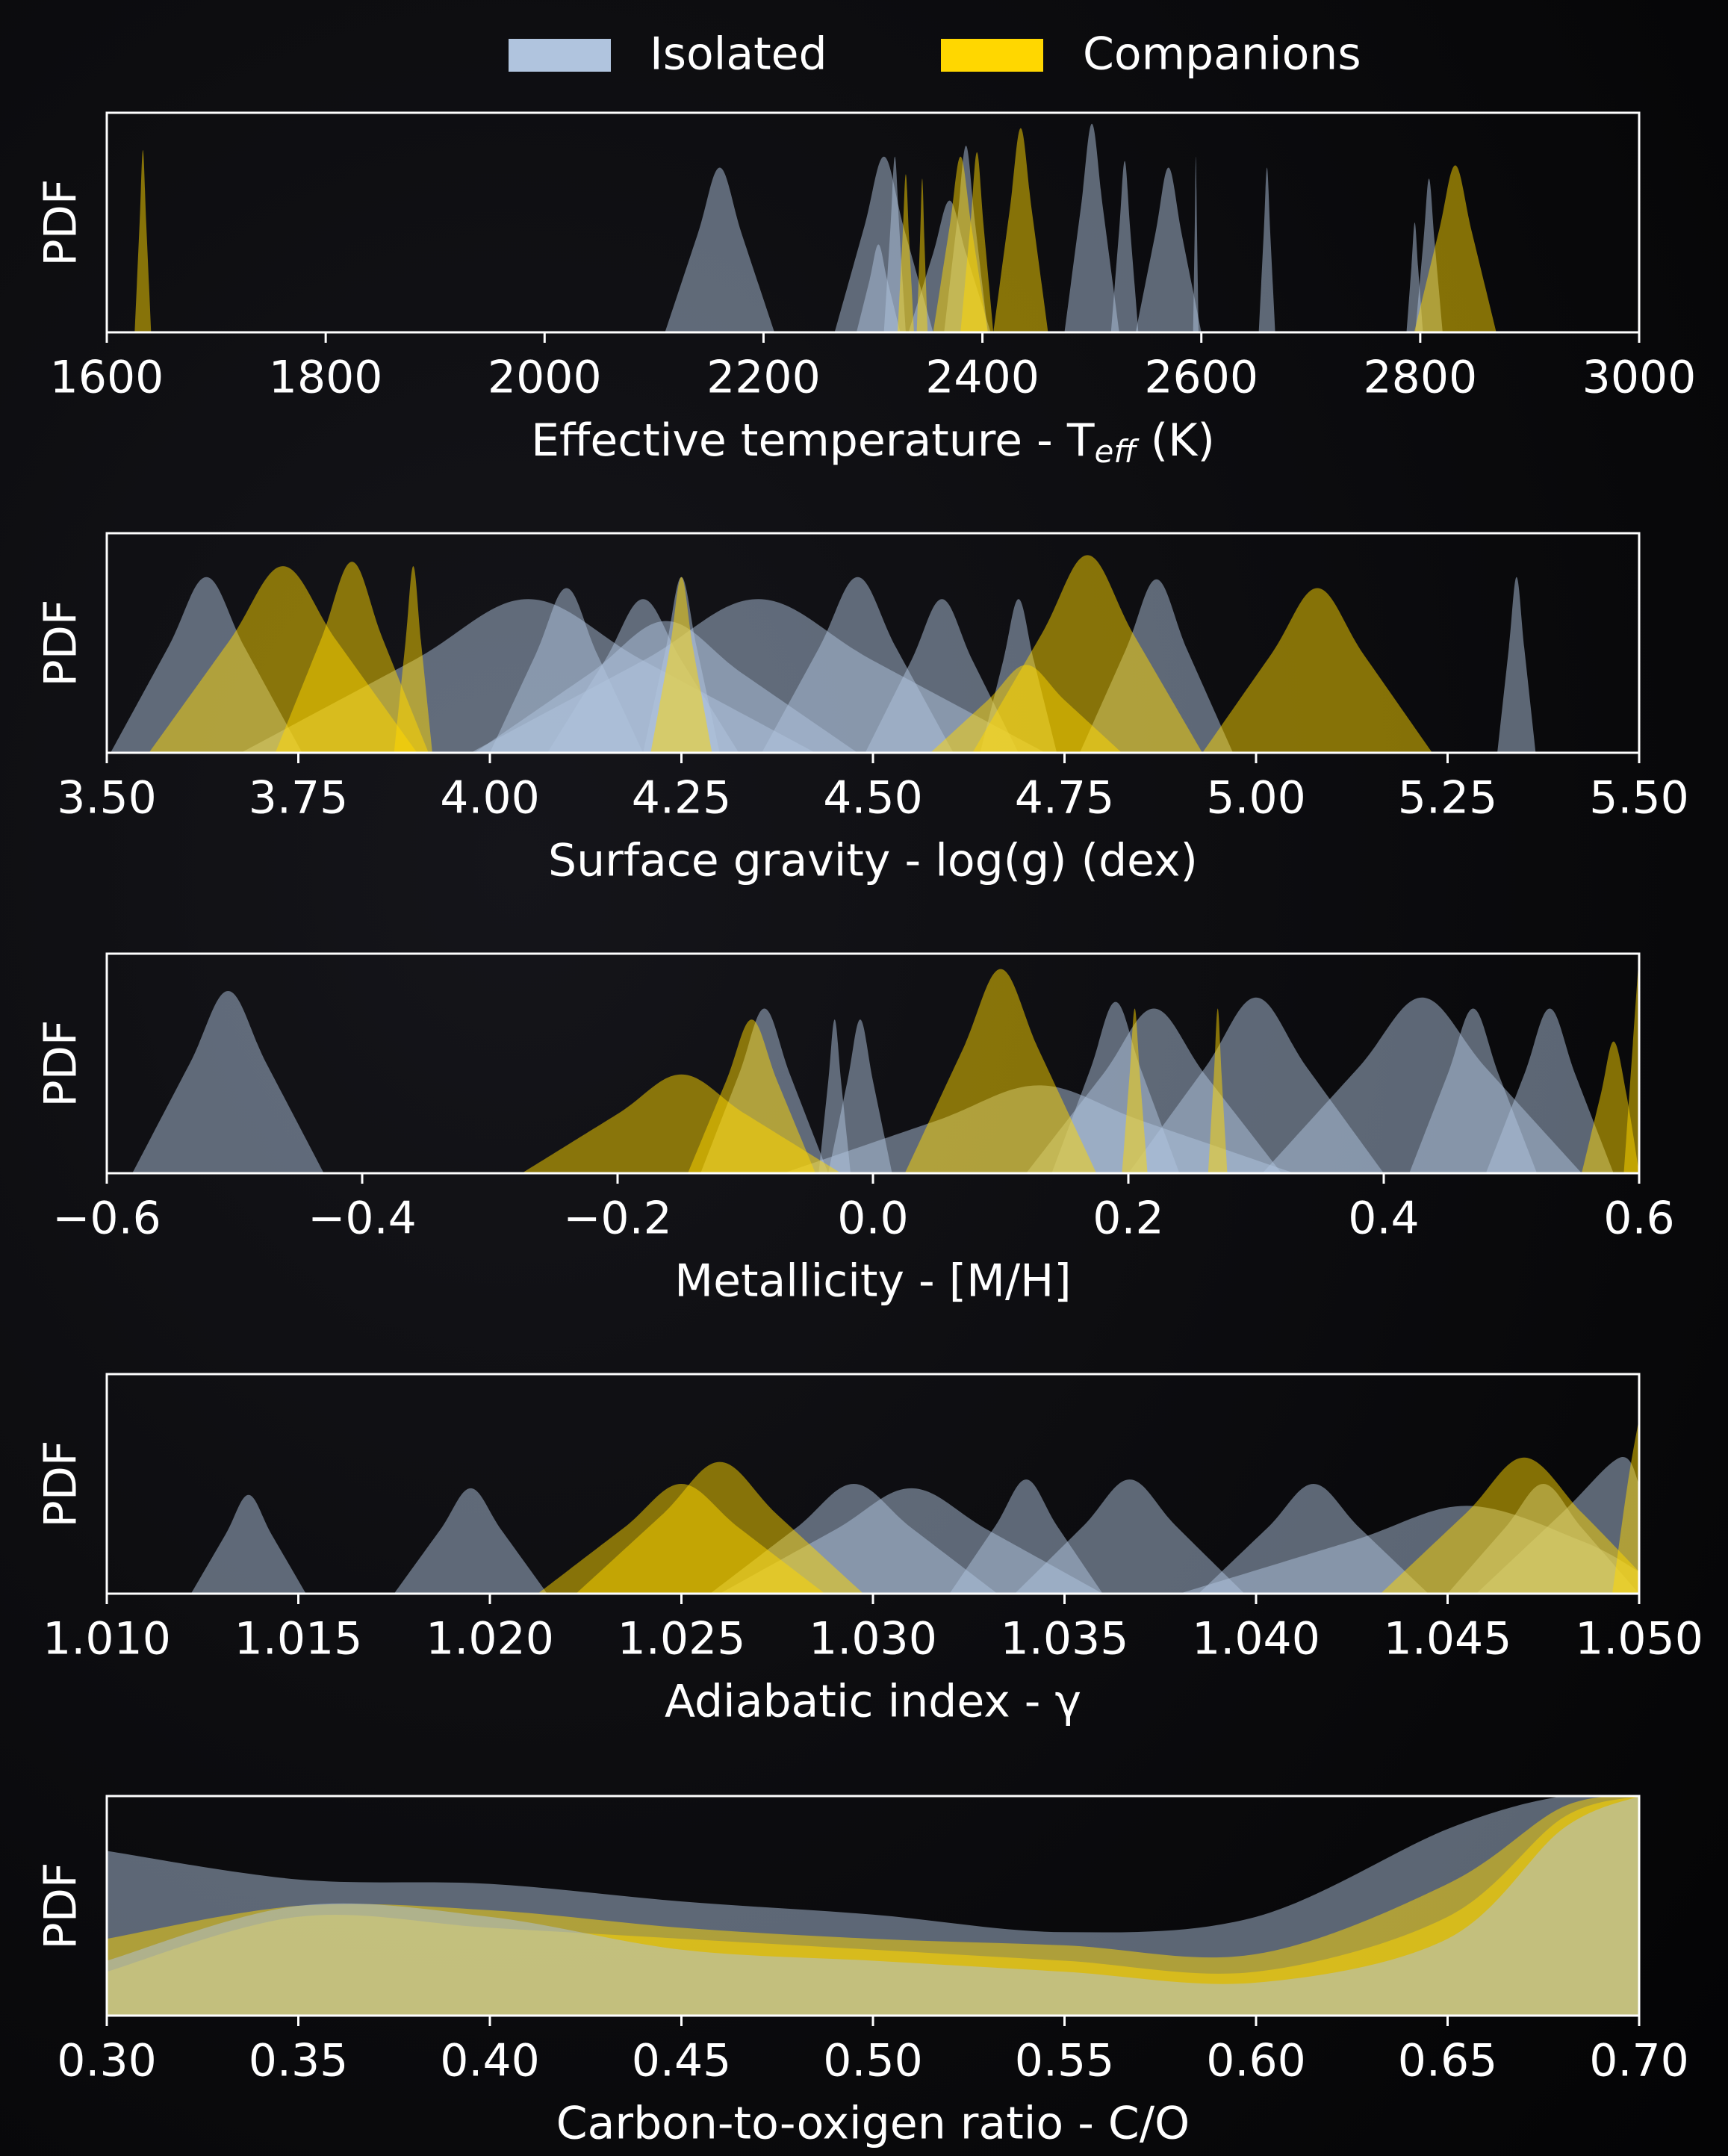 The width and height of the screenshot is (1728, 2156). I want to click on legend-label: Companions, so click(1222, 54).